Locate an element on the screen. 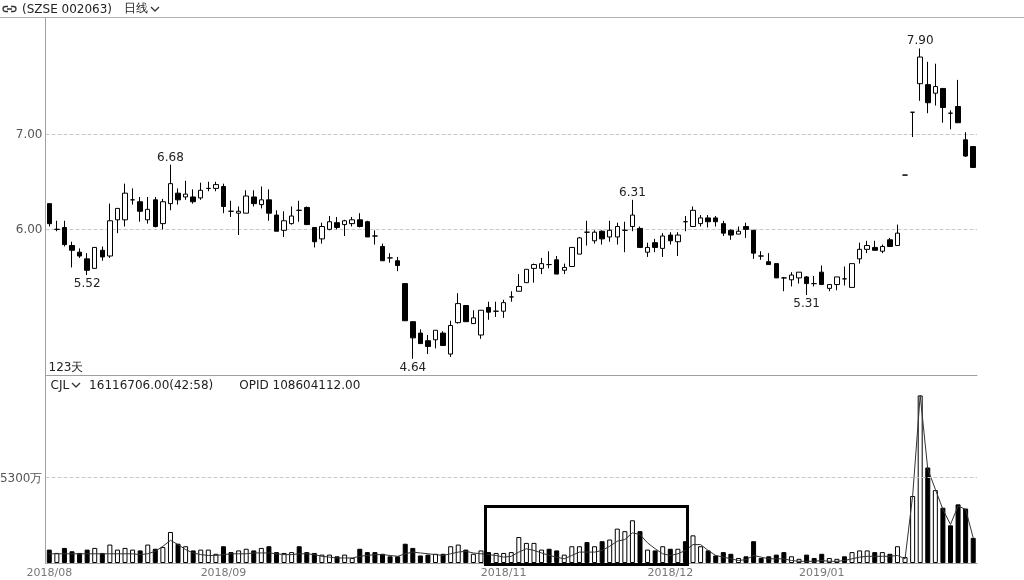 This screenshot has height=580, width=1024. text: 6.68 is located at coordinates (170, 156).